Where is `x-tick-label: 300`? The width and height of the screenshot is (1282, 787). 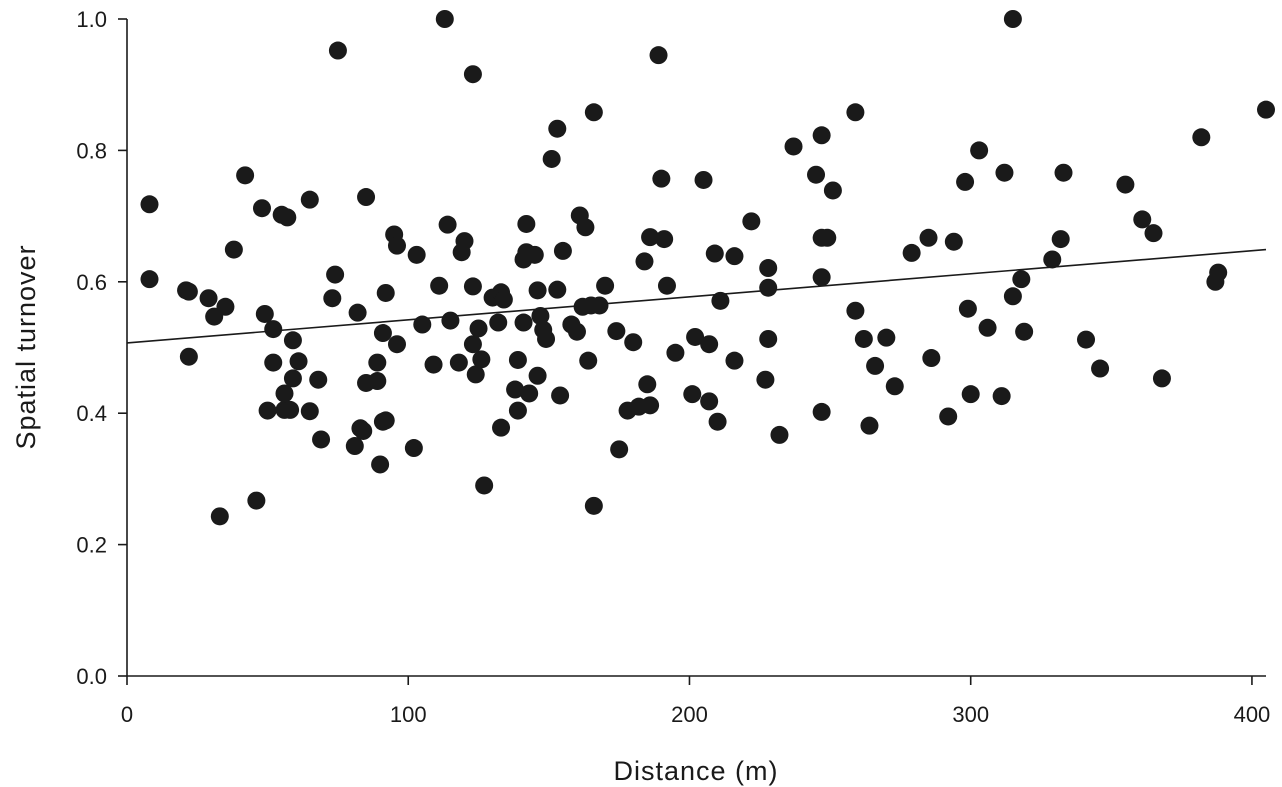
x-tick-label: 300 is located at coordinates (970, 714).